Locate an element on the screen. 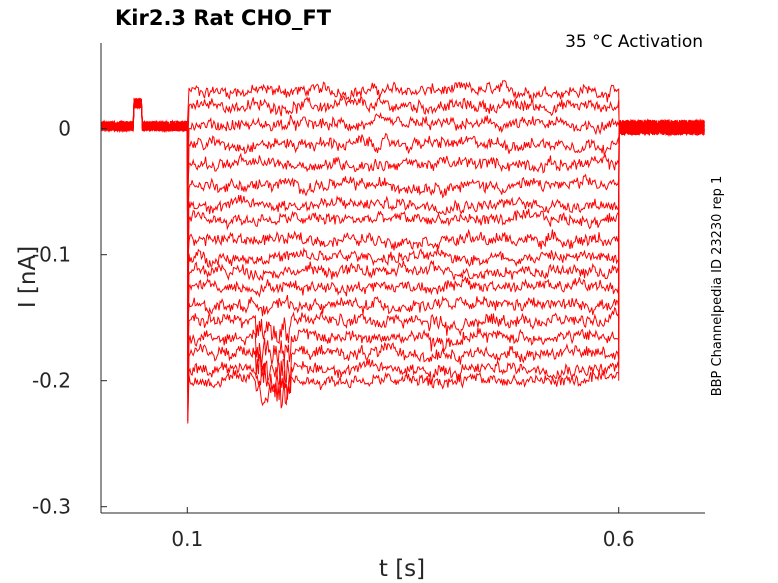 This screenshot has width=778, height=583. condition-label: 35 °C Activation is located at coordinates (634, 42).